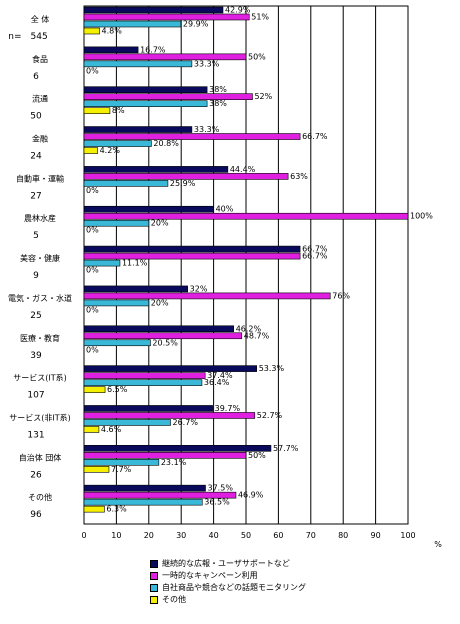  I want to click on category-label: 電気・ガス・水道, so click(40, 298).